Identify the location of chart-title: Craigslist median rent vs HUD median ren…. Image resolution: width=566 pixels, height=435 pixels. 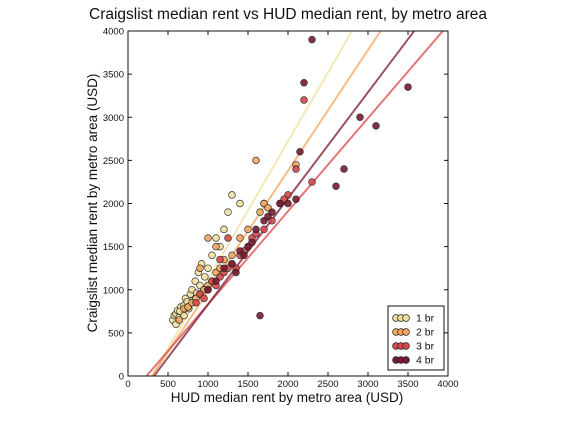
(288, 14).